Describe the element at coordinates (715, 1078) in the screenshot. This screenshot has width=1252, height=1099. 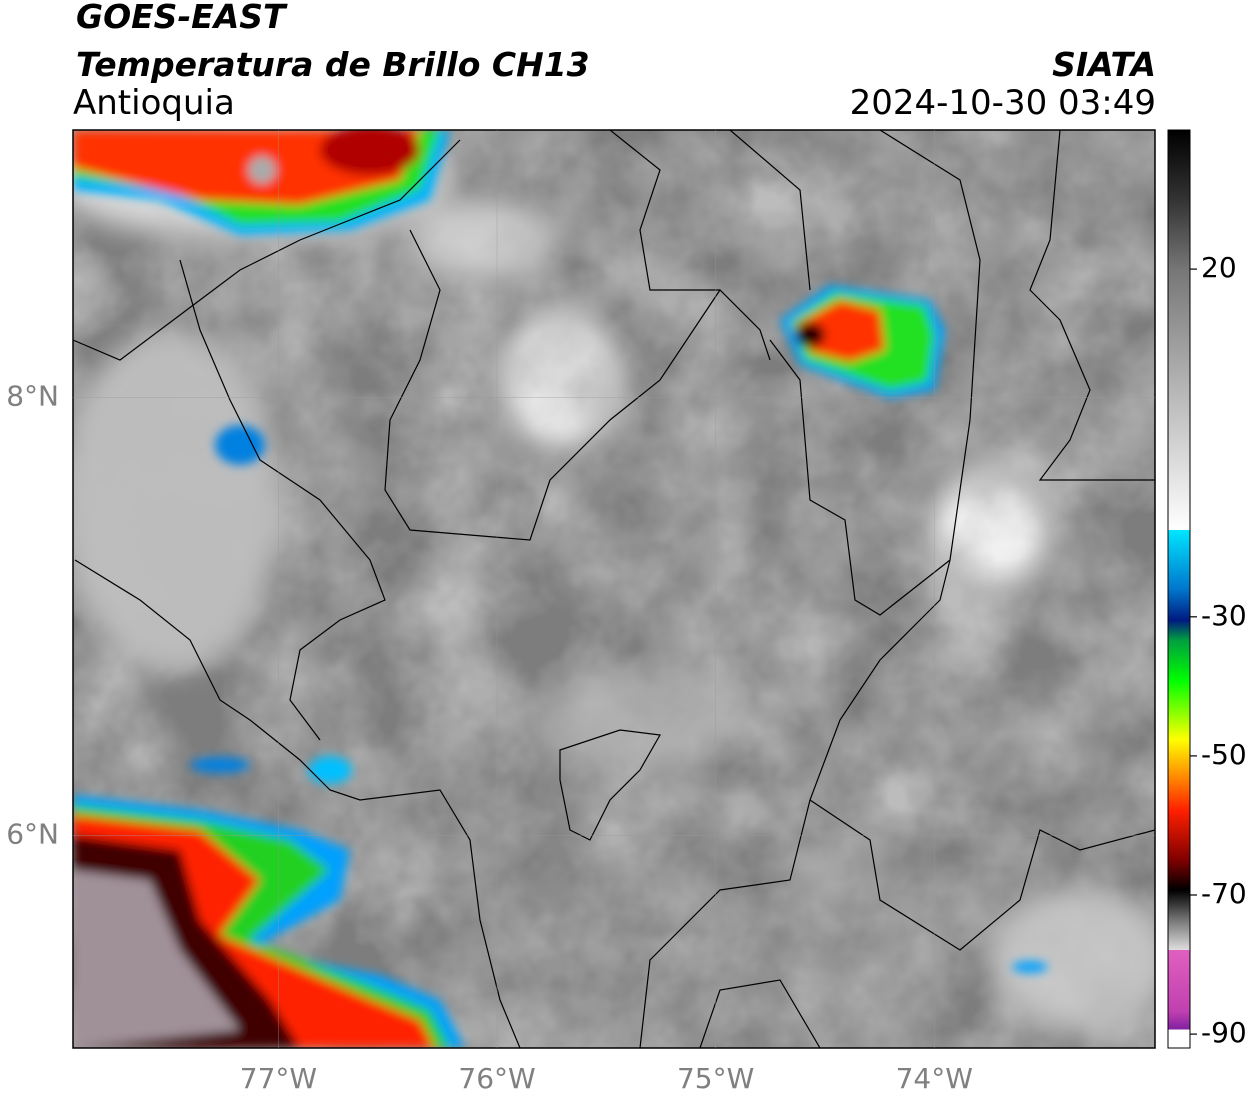
I see `x-tick-label: 75°W` at that location.